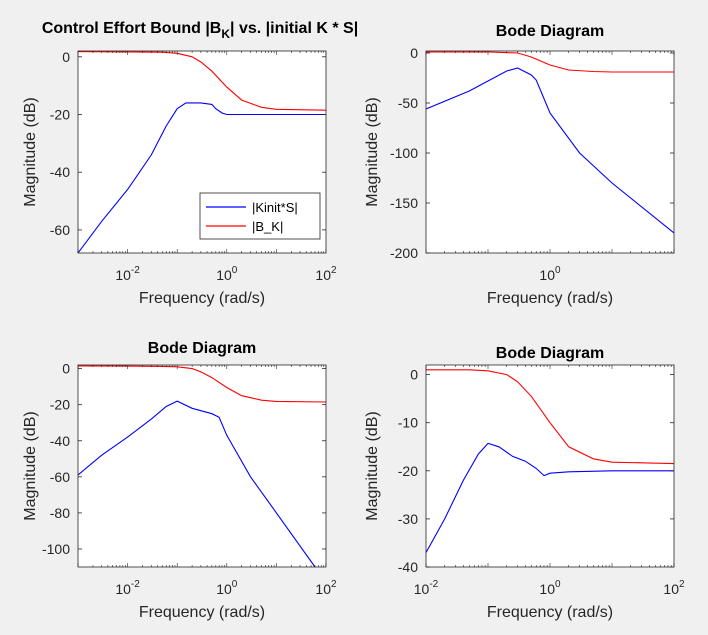 The height and width of the screenshot is (635, 708). I want to click on legend: |Kinit*S| |B_K|, so click(260, 216).